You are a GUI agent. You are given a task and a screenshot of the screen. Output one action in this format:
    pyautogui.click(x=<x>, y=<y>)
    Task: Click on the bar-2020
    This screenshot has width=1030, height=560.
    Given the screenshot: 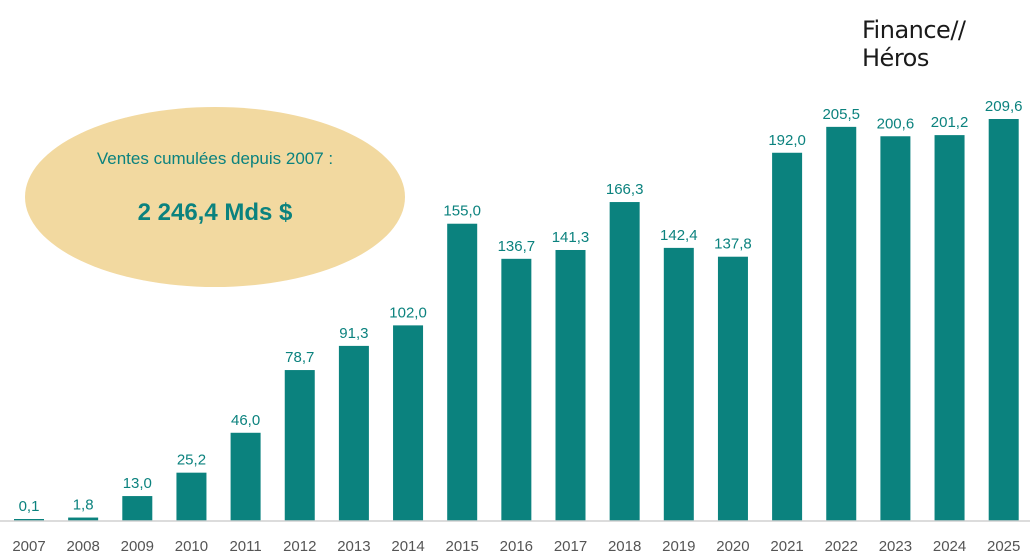 What is the action you would take?
    pyautogui.click(x=732, y=388)
    